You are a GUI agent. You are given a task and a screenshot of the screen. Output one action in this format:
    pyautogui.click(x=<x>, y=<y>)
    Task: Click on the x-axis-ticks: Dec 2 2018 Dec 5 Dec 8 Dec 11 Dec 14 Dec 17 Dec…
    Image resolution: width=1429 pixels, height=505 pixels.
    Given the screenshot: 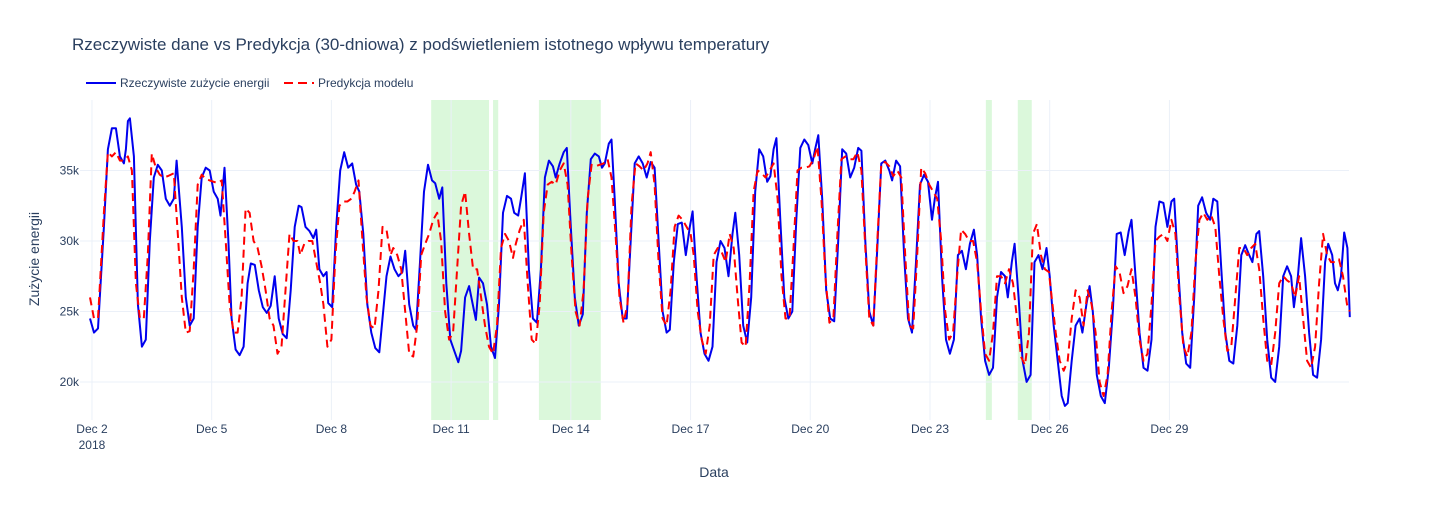 What is the action you would take?
    pyautogui.click(x=632, y=437)
    